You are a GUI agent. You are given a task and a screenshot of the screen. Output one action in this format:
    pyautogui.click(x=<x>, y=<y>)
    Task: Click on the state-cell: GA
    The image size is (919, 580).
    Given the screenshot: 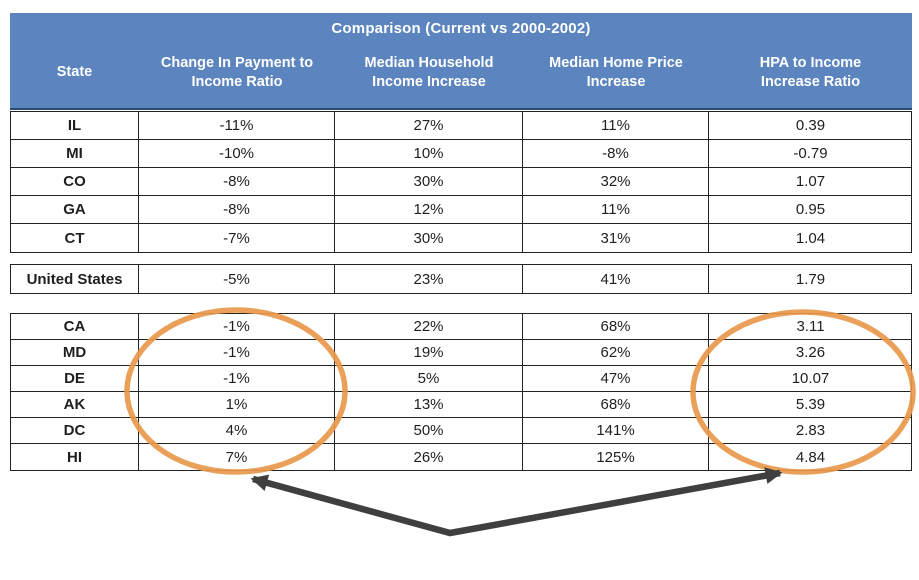 What is the action you would take?
    pyautogui.click(x=75, y=209)
    